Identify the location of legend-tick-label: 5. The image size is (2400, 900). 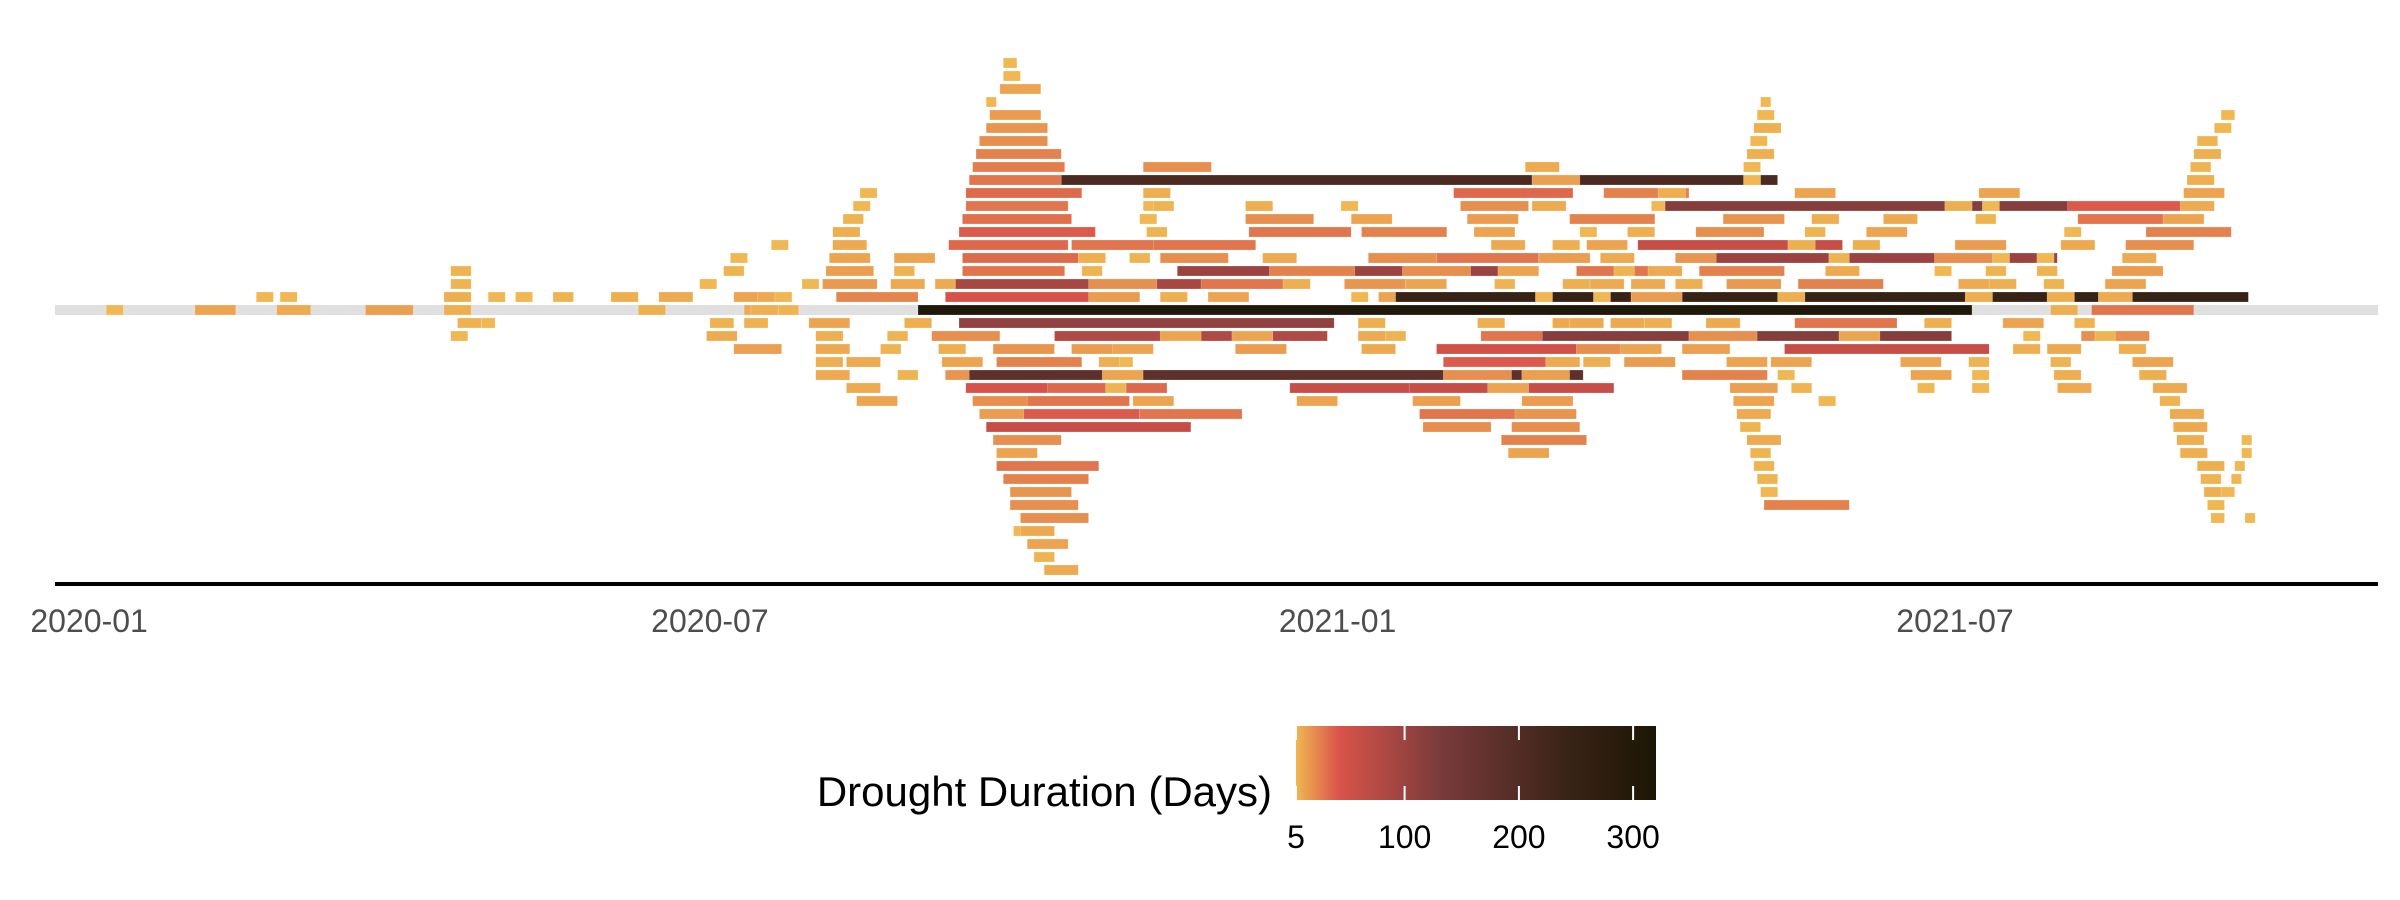
(1296, 837).